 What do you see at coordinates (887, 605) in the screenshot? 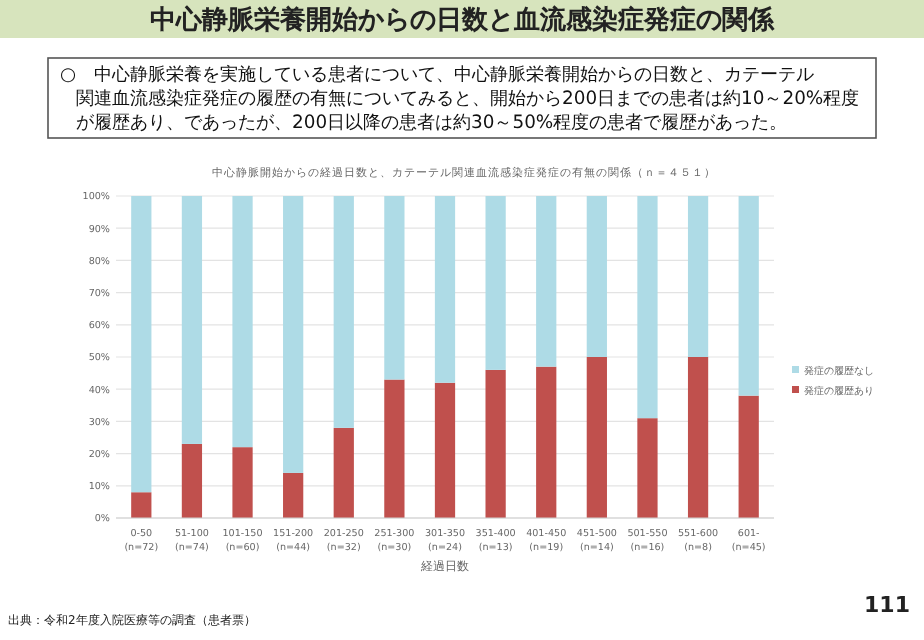
I see `text: 111` at bounding box center [887, 605].